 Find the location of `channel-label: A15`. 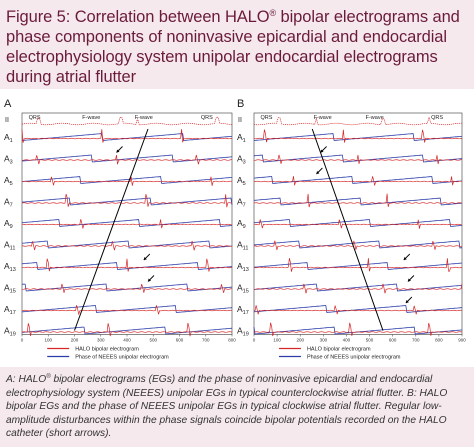

channel-label: A15 is located at coordinates (243, 289).